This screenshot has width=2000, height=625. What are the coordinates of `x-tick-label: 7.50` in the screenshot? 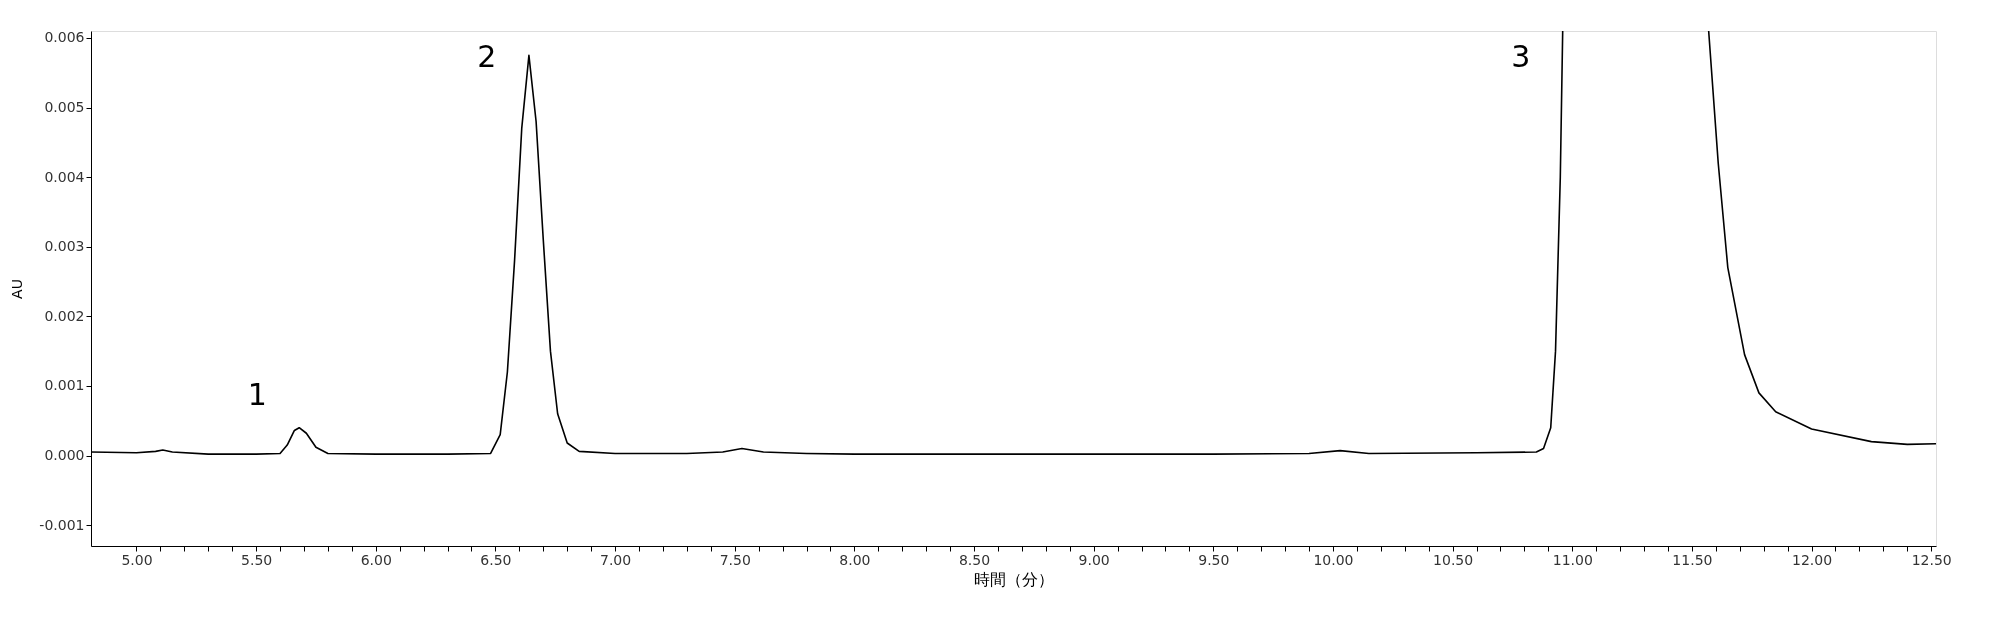 It's located at (735, 559).